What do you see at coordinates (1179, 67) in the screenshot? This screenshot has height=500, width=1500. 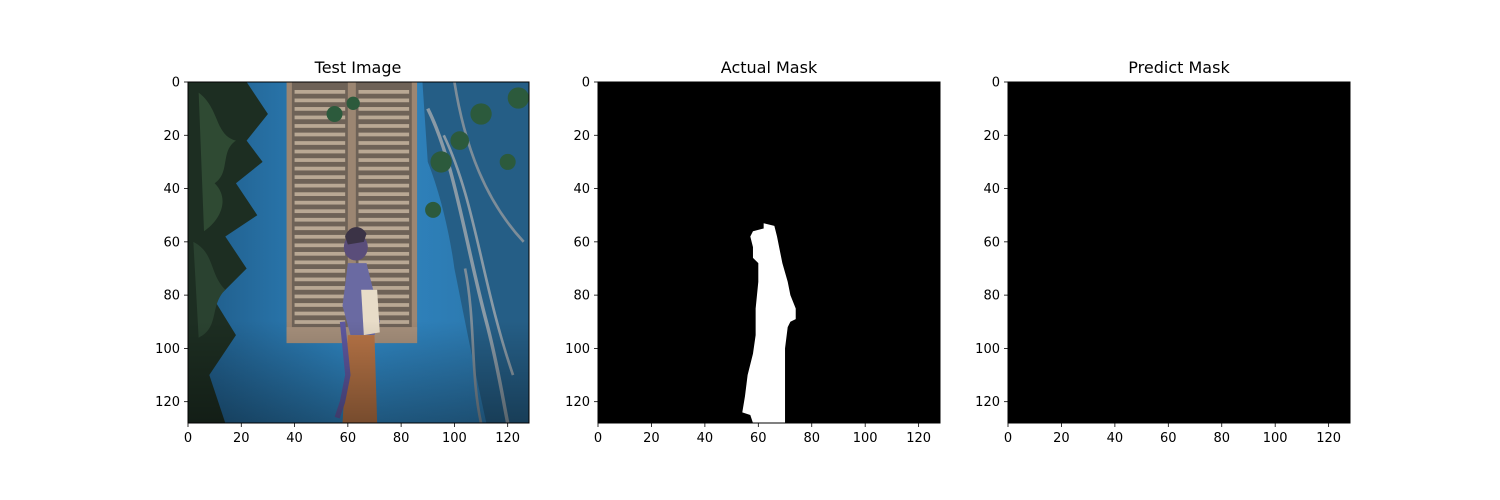 I see `panel-title: Predict Mask` at bounding box center [1179, 67].